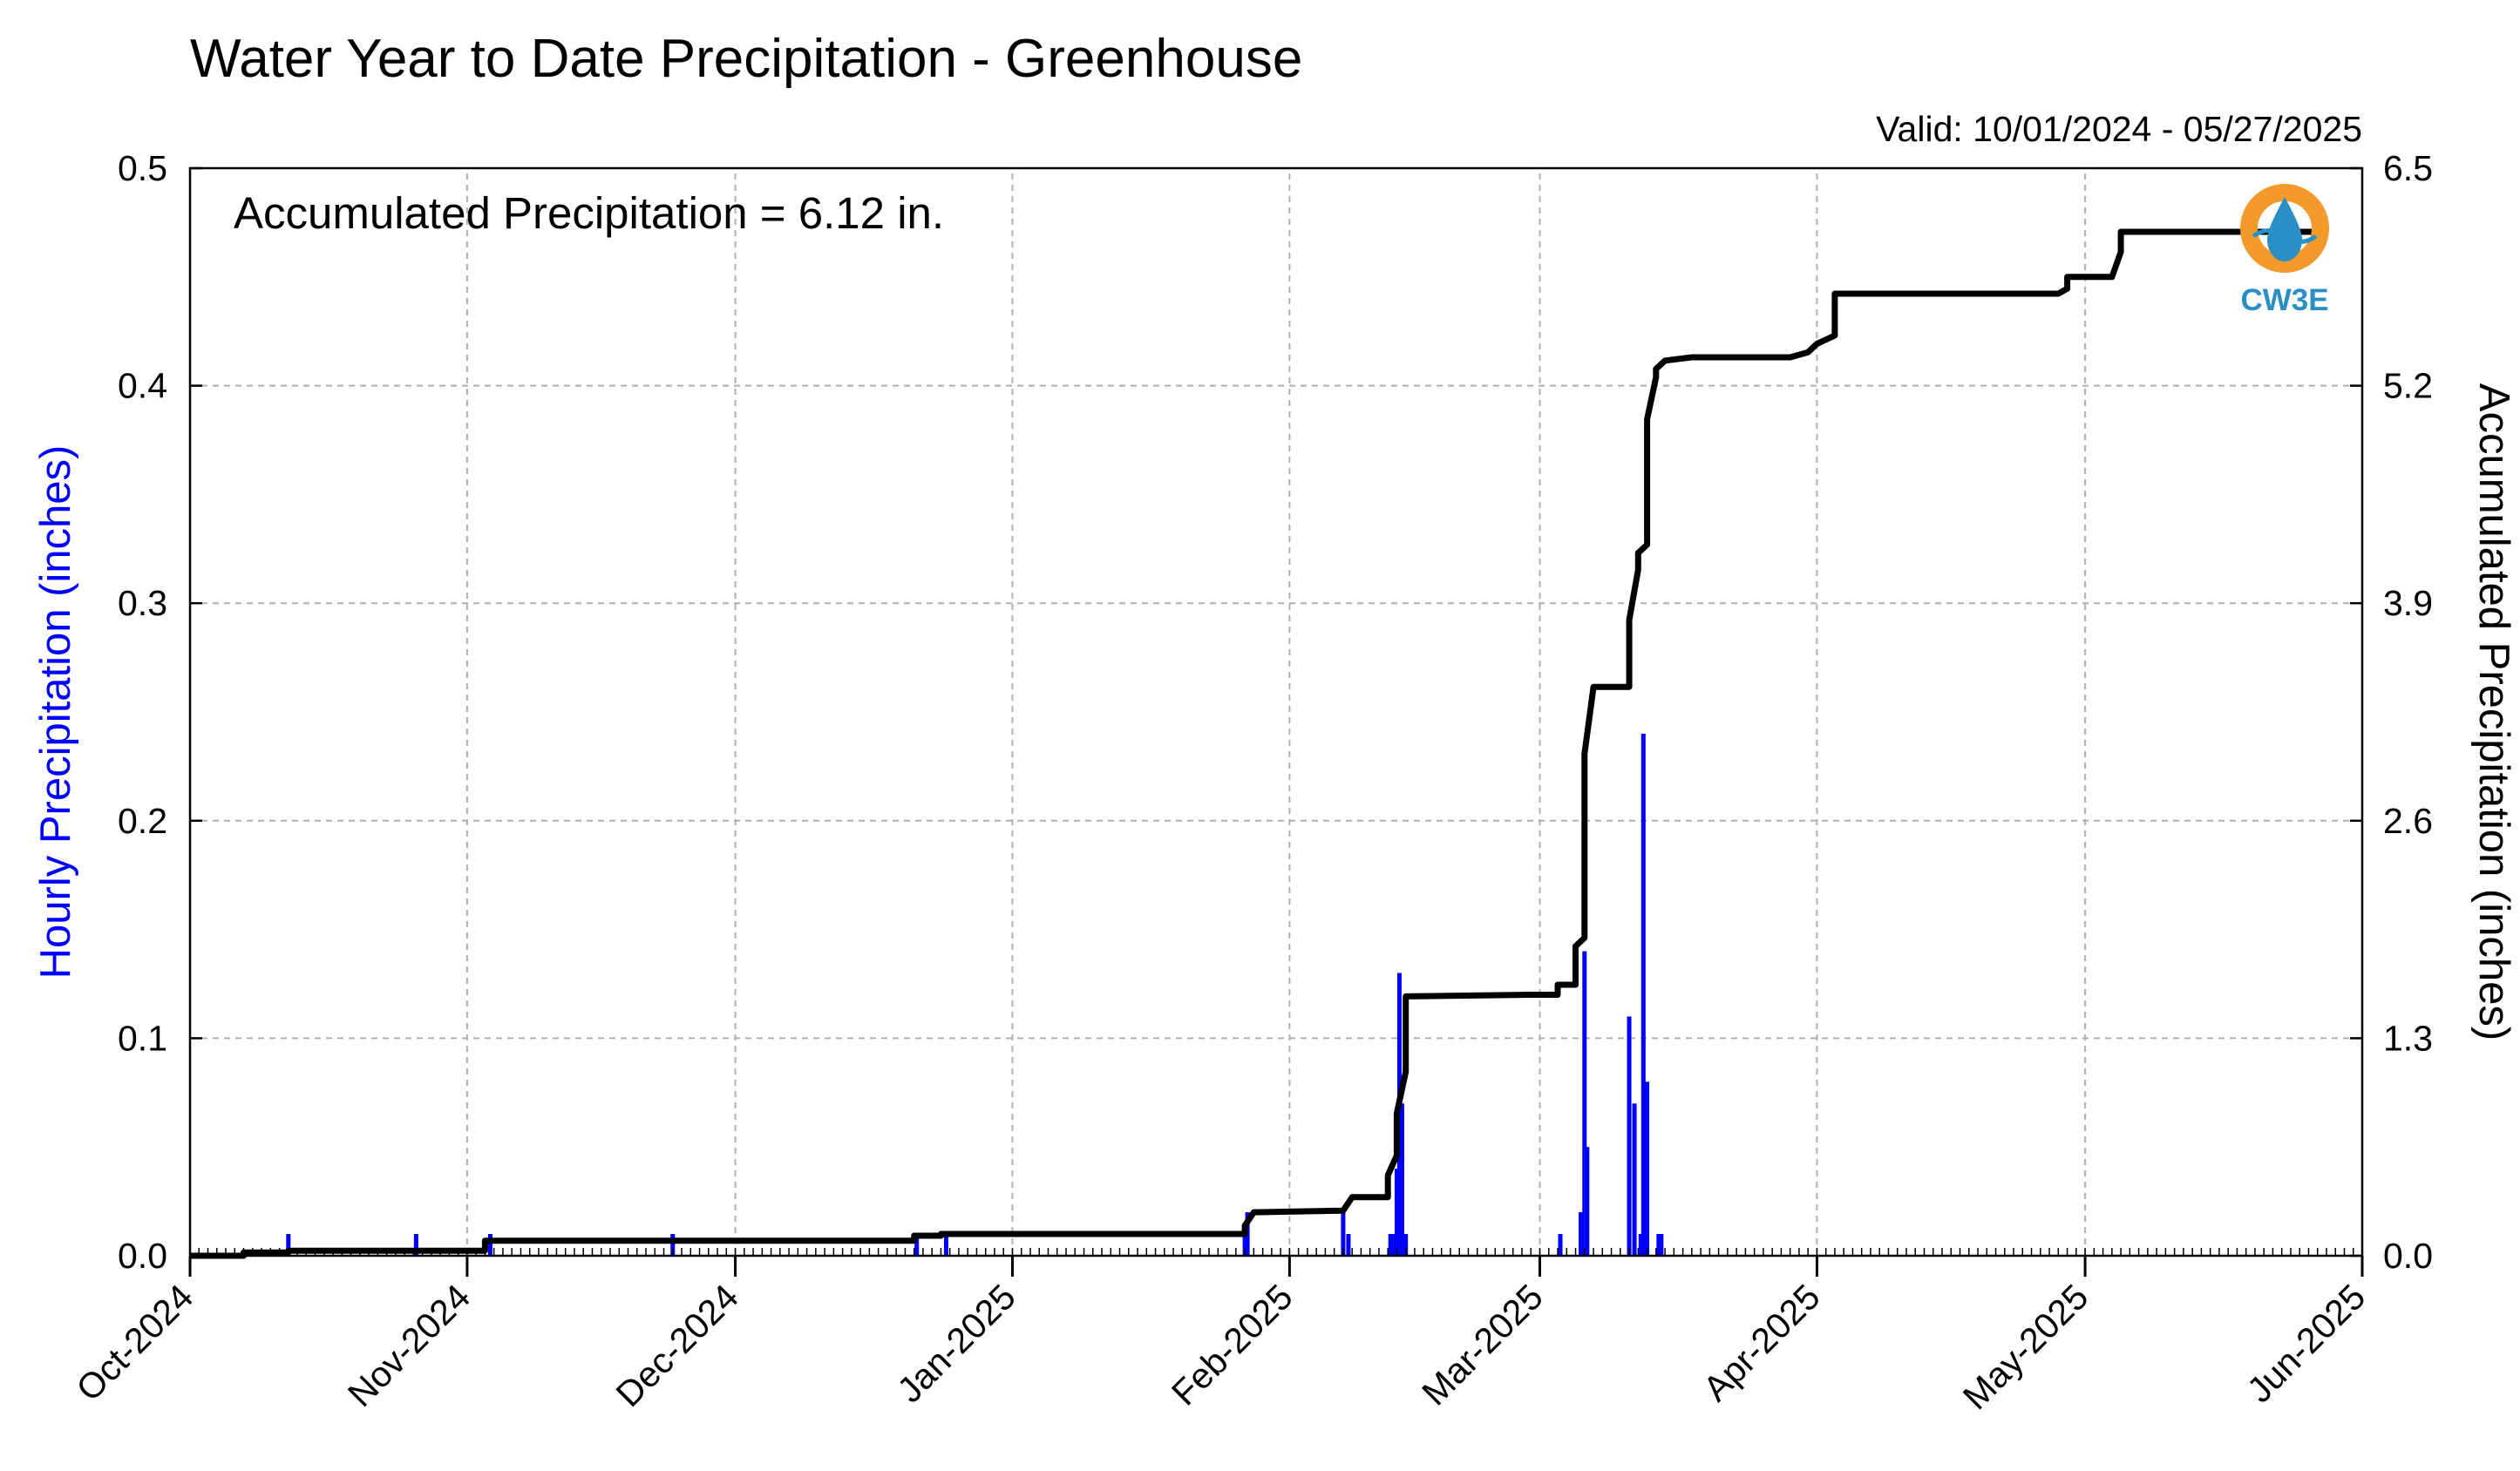 Image resolution: width=2520 pixels, height=1471 pixels. I want to click on y-tick-label-right: 1.3, so click(2408, 1038).